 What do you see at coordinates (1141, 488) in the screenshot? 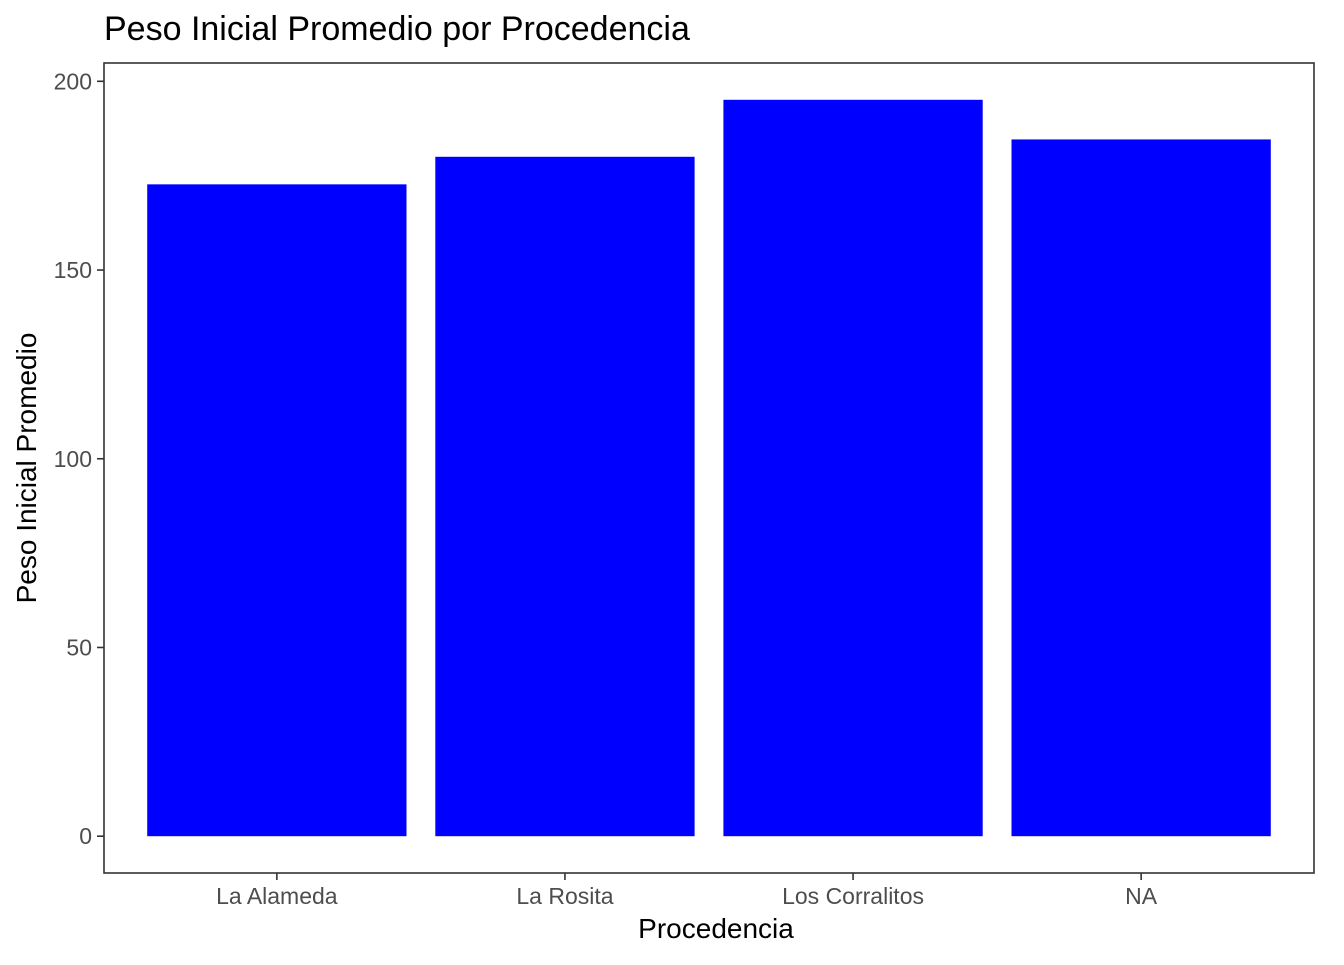
I see `bar-na` at bounding box center [1141, 488].